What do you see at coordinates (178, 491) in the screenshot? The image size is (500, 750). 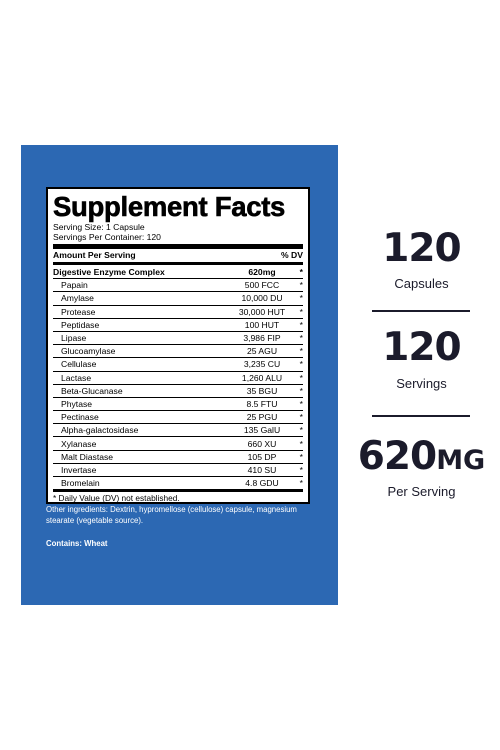 I see `end-rule` at bounding box center [178, 491].